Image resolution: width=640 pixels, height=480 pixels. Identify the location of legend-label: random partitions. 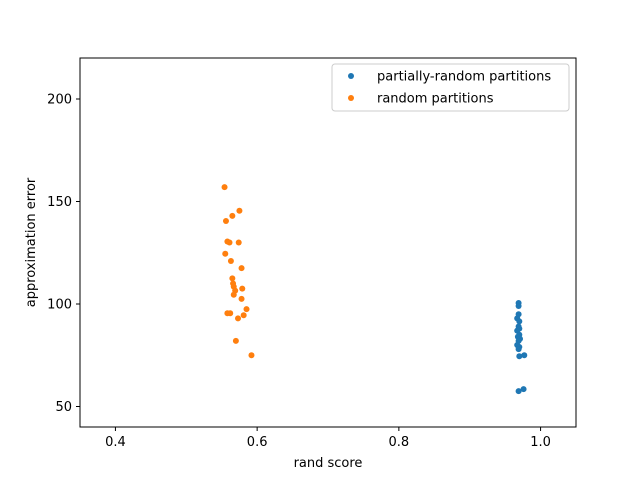
(435, 99).